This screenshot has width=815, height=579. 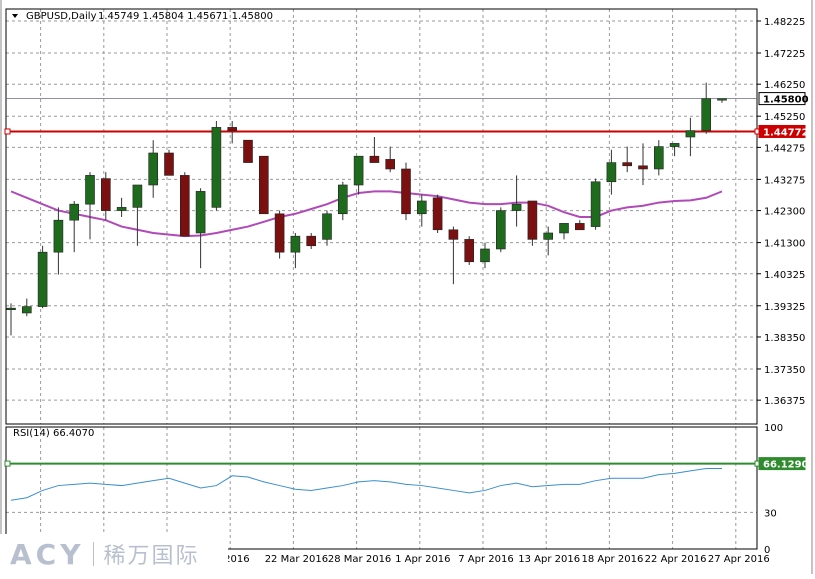 I want to click on chart-title: GBPUSD,Daily, so click(x=61, y=16).